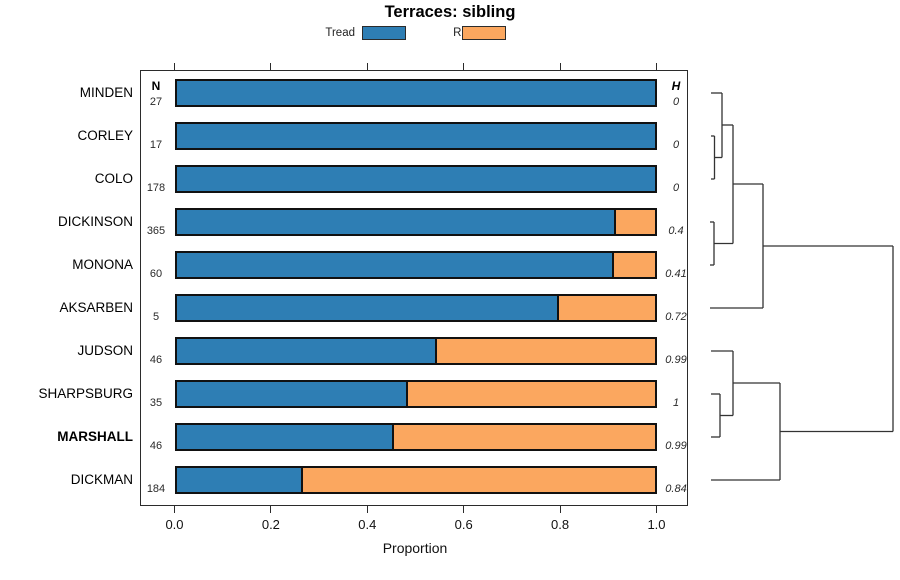 This screenshot has width=900, height=580. Describe the element at coordinates (85, 393) in the screenshot. I see `row-label-sharpsburg: SHARPSBURG` at that location.